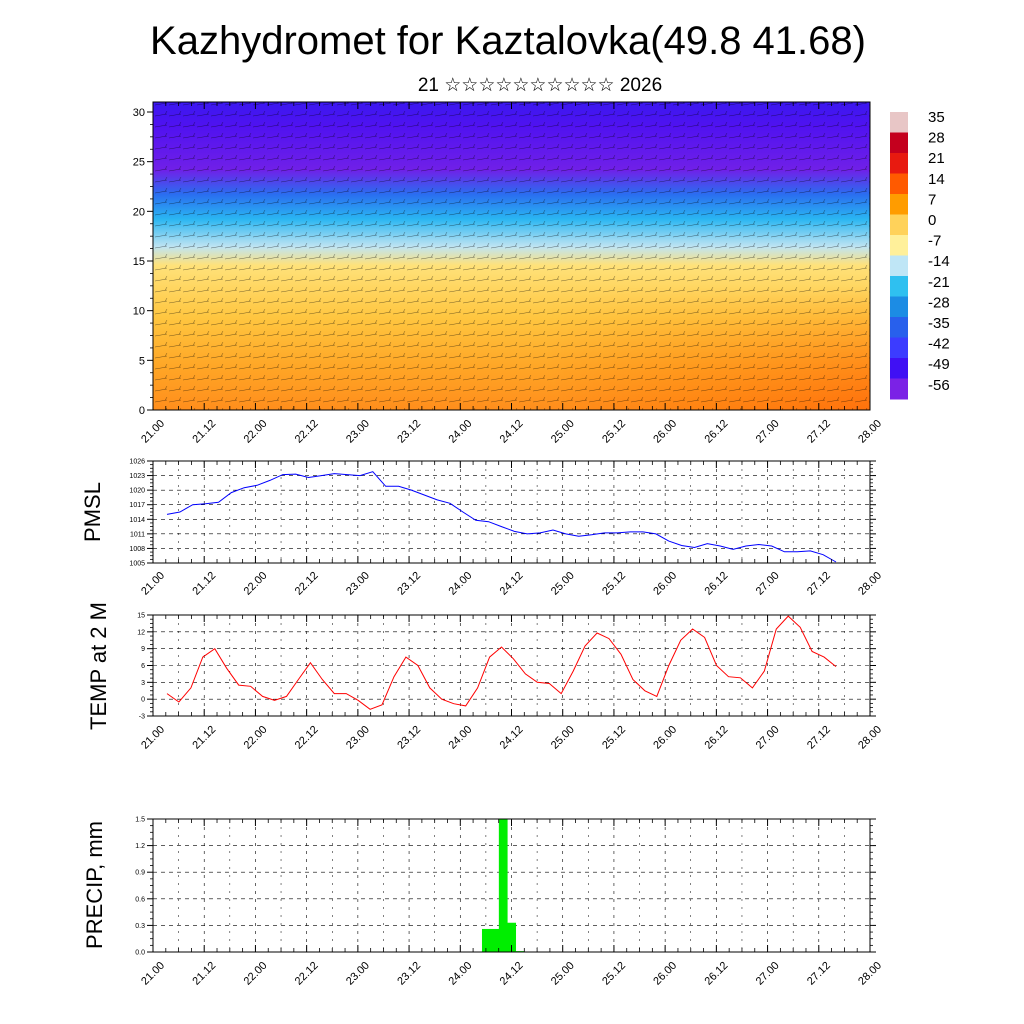  What do you see at coordinates (140, 873) in the screenshot?
I see `y-tick-label: 0.9` at bounding box center [140, 873].